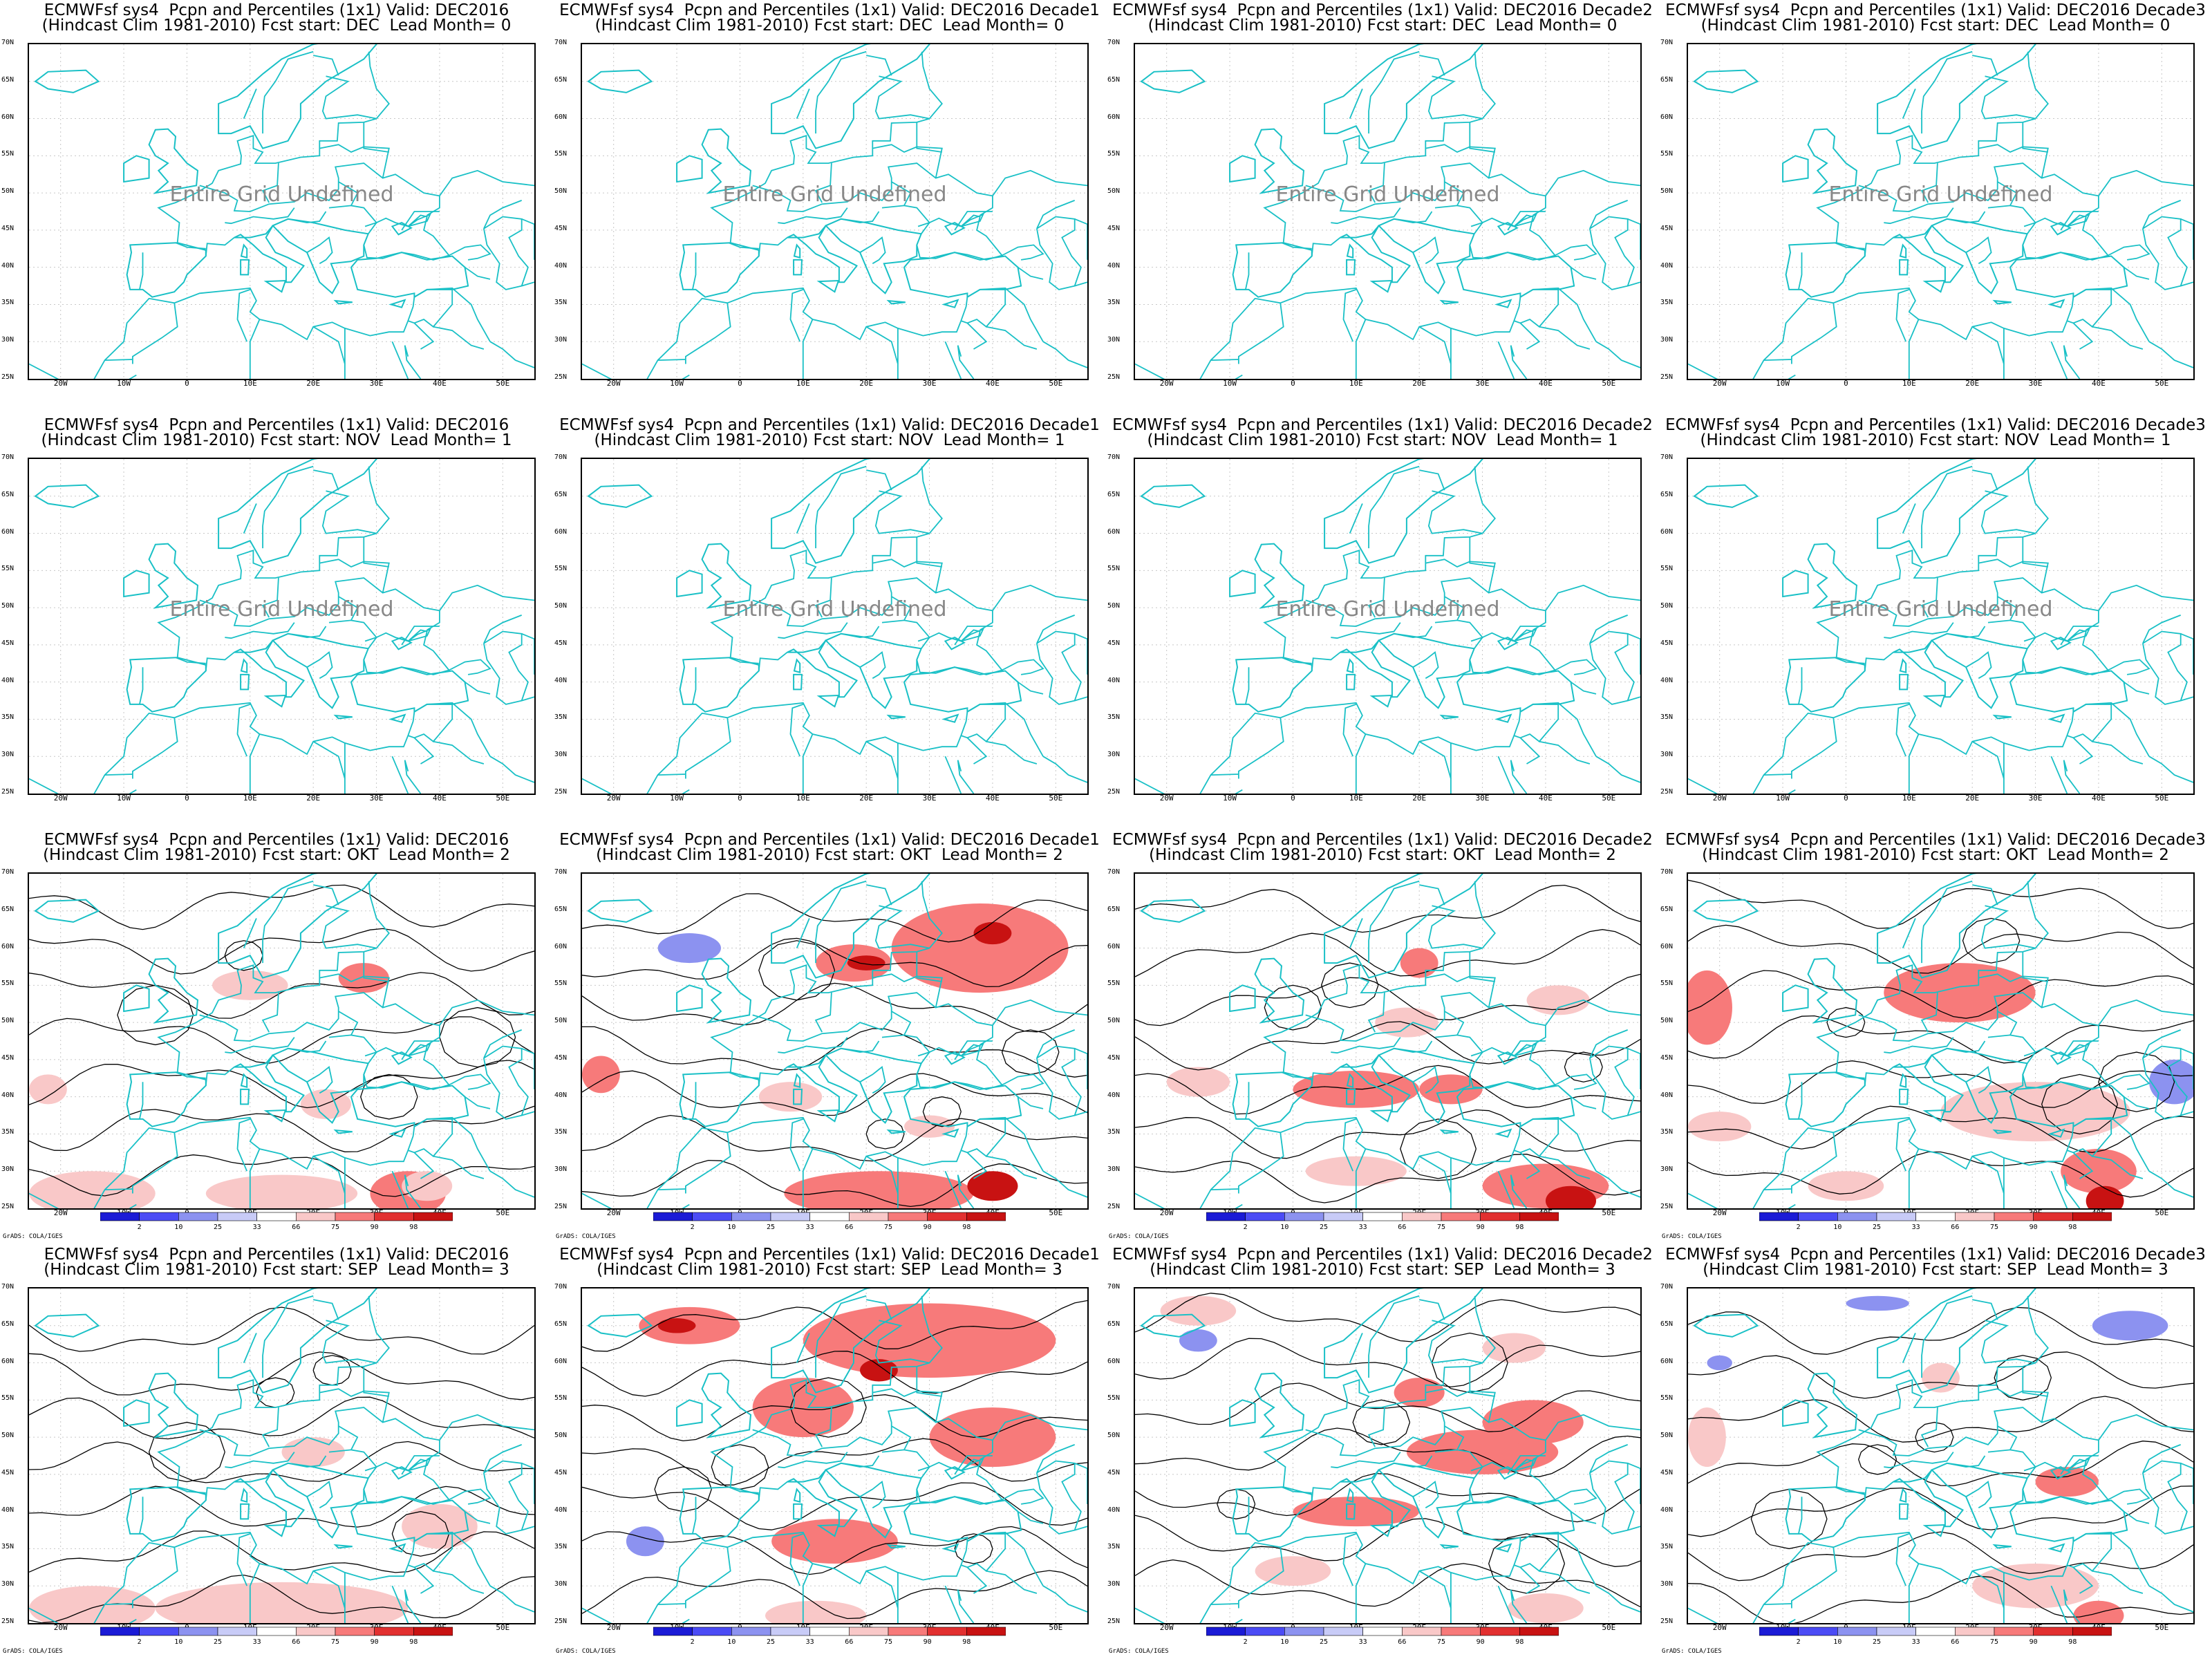 This screenshot has width=2212, height=1659. What do you see at coordinates (1941, 1041) in the screenshot?
I see `map-frame` at bounding box center [1941, 1041].